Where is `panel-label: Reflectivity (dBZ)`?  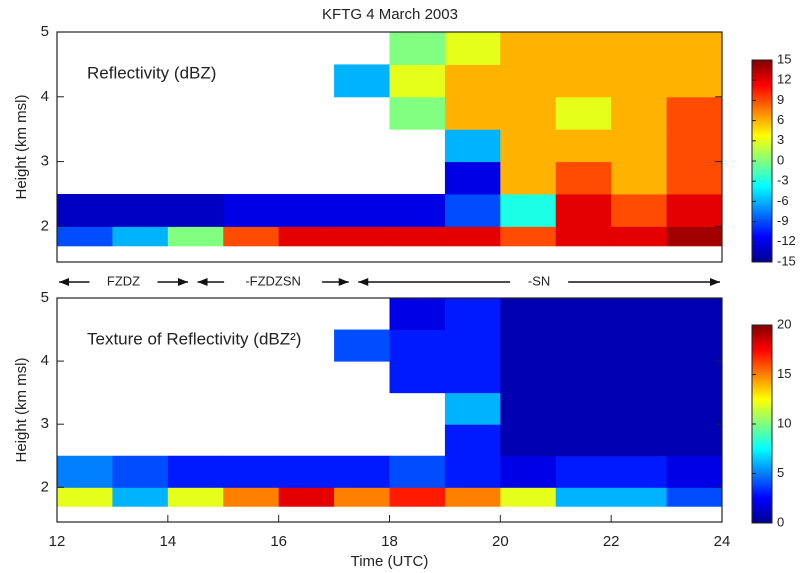
panel-label: Reflectivity (dBZ) is located at coordinates (151, 72).